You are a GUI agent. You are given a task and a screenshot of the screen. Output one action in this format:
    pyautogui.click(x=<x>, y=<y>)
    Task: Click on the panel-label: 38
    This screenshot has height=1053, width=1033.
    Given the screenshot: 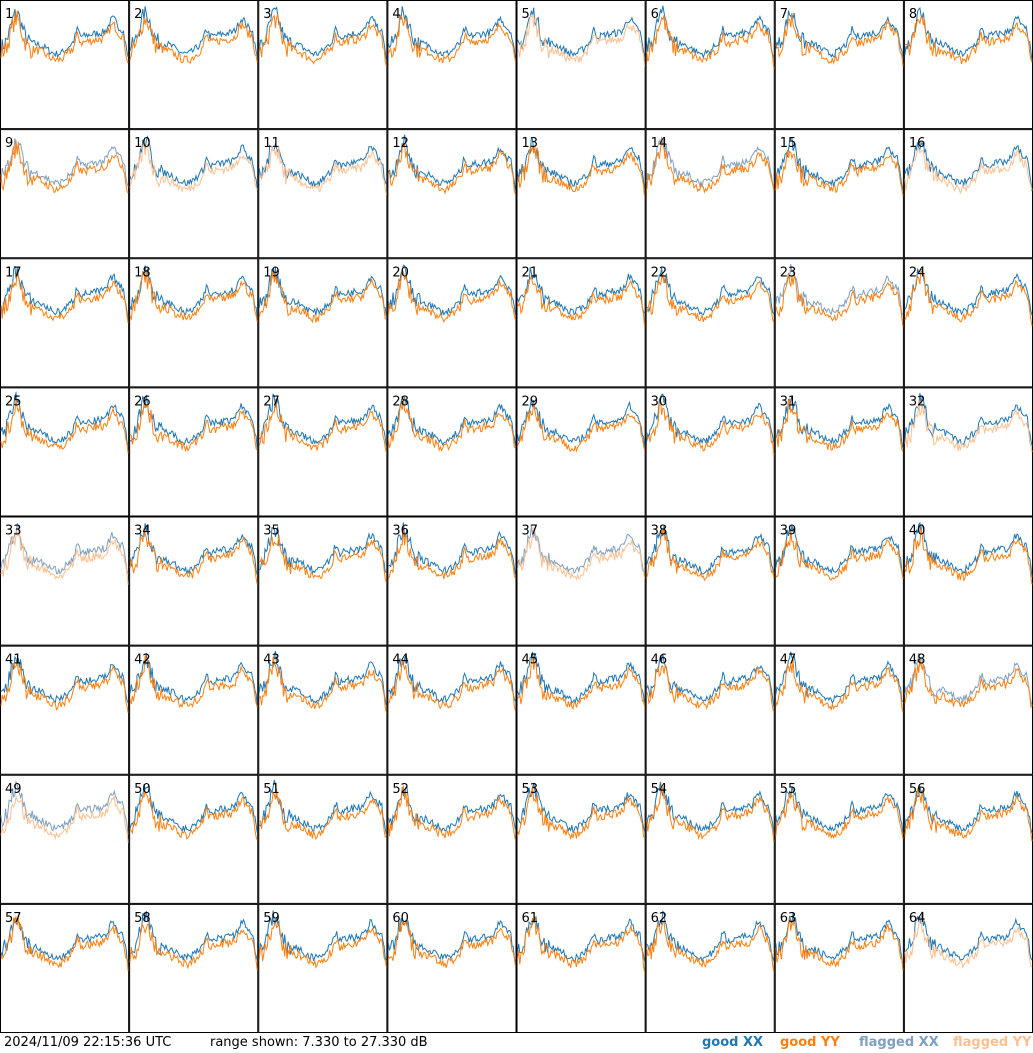 What is the action you would take?
    pyautogui.click(x=659, y=531)
    